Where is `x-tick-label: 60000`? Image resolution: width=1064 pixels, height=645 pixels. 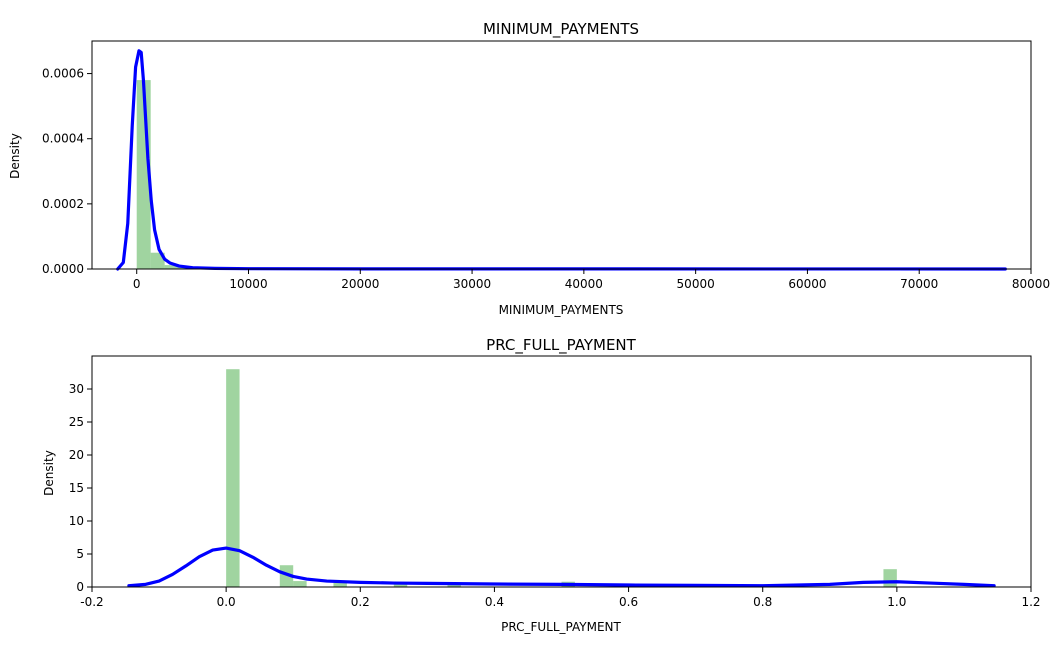 x-tick-label: 60000 is located at coordinates (807, 284).